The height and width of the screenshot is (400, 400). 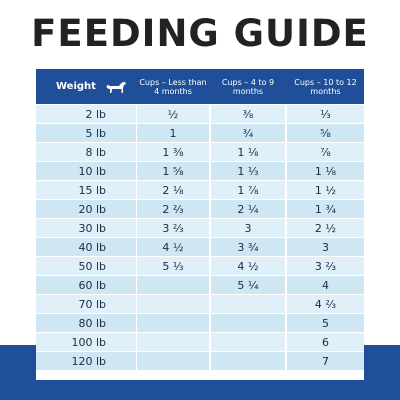 I want to click on table-row: 2 lb ½ ⅜ ⅓, so click(x=200, y=114).